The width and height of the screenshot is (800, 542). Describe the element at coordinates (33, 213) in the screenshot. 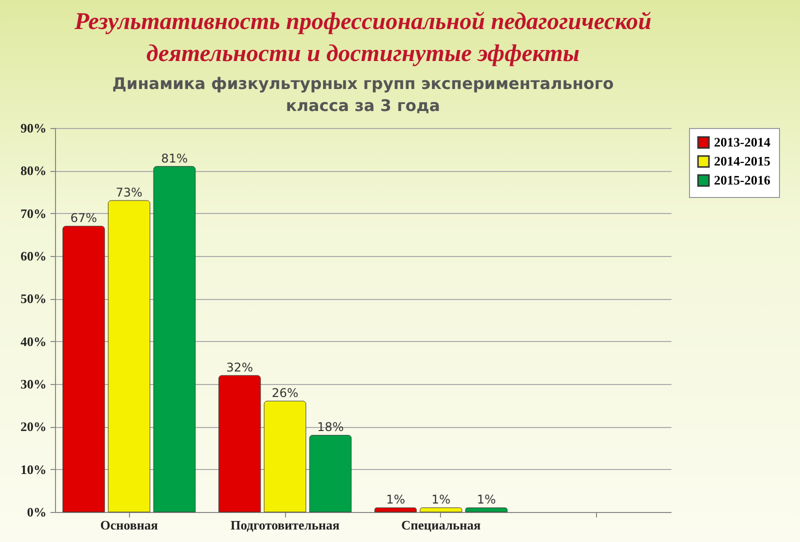

I see `y-tick-label: 70%` at that location.